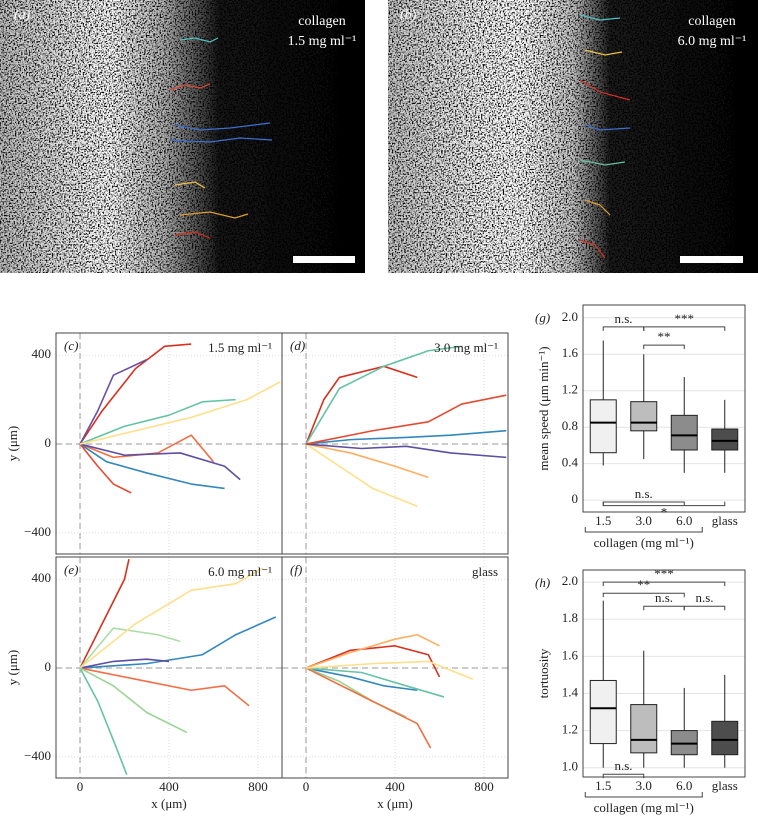 The height and width of the screenshot is (818, 758). I want to click on x-tick-label: 6.0, so click(684, 520).